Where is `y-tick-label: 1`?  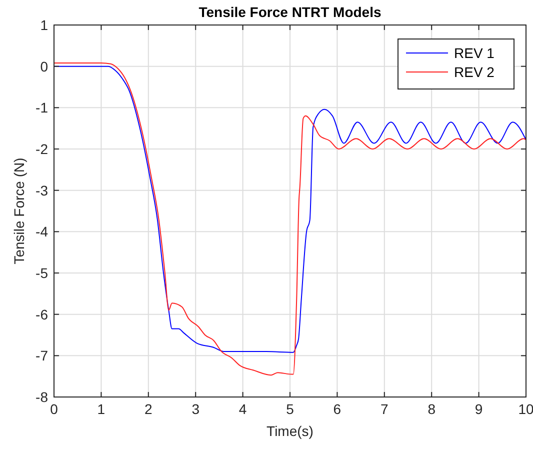 y-tick-label: 1 is located at coordinates (44, 25).